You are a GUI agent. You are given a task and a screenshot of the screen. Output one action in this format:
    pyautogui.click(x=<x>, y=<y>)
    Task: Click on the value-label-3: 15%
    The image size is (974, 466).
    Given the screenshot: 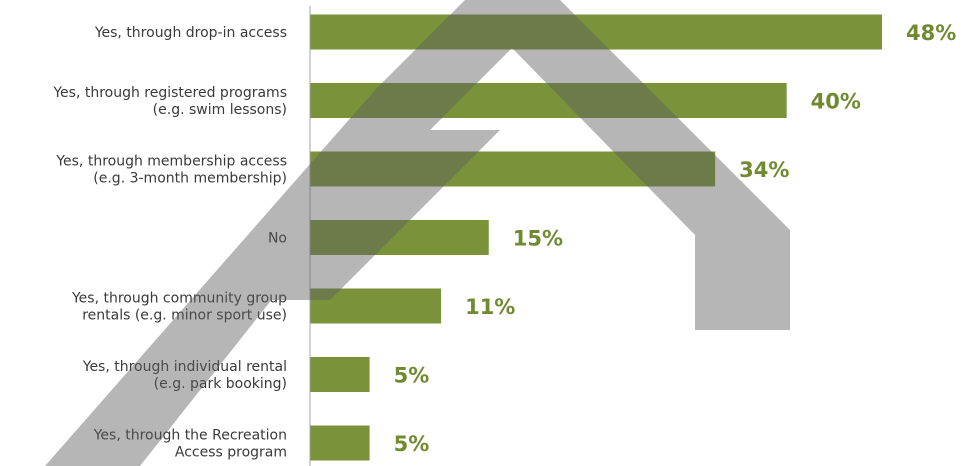 What is the action you would take?
    pyautogui.click(x=538, y=239)
    